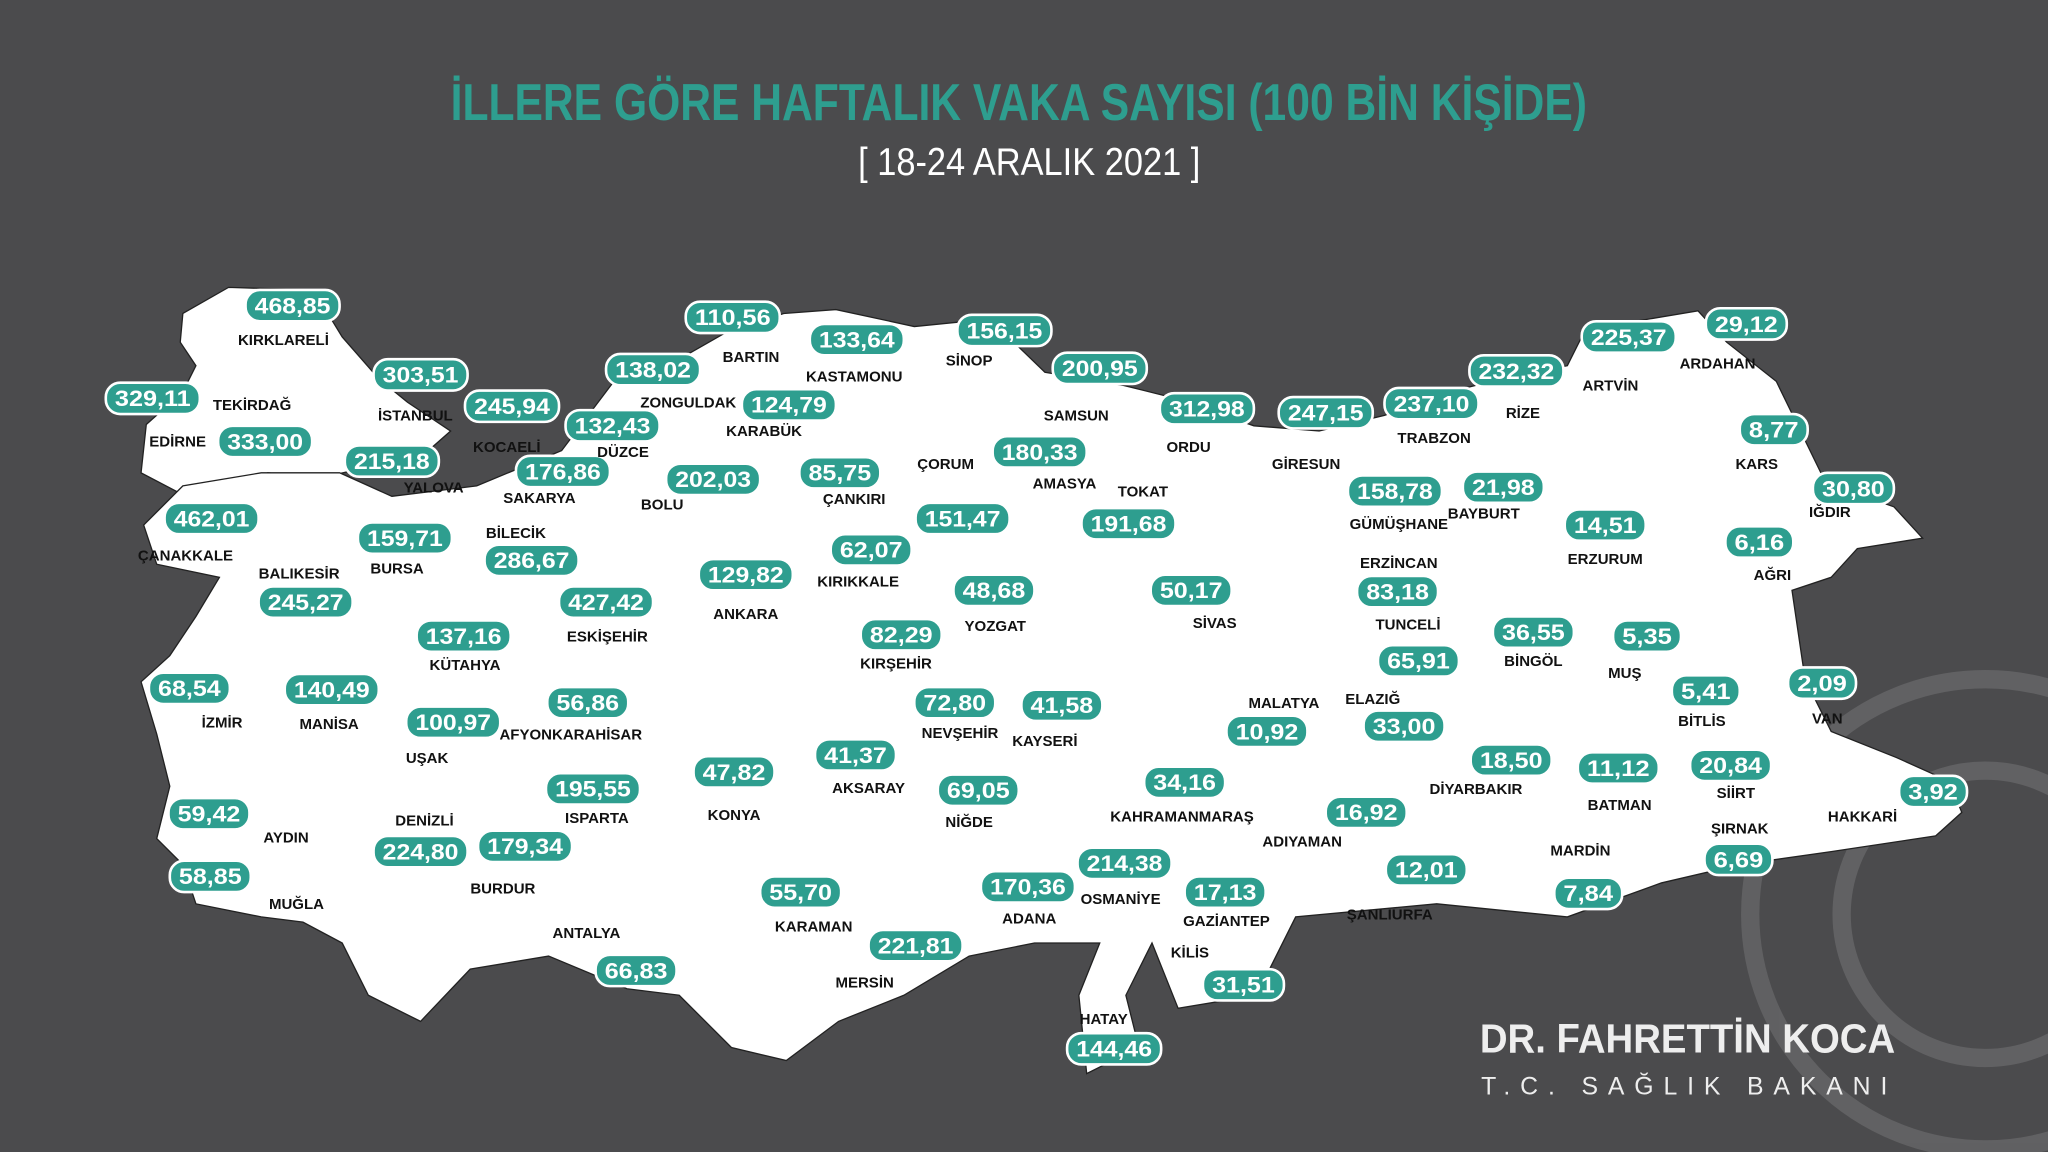 Image resolution: width=2048 pixels, height=1152 pixels. Describe the element at coordinates (305, 593) in the screenshot. I see `province-7: BALIKESİR 245,27` at that location.